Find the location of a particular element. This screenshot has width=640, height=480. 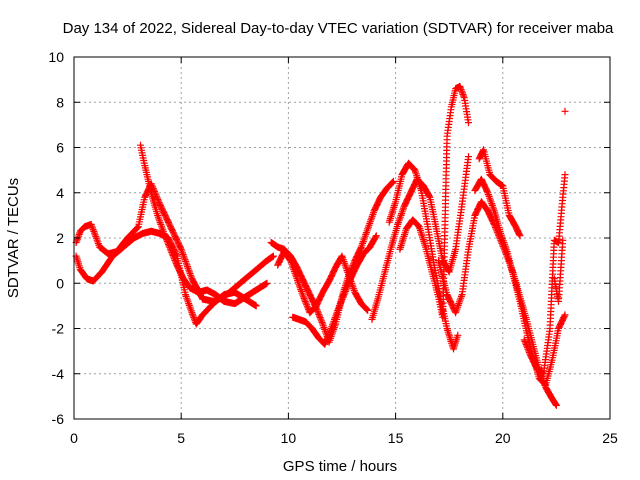

x-tick-label: 20 is located at coordinates (503, 438).